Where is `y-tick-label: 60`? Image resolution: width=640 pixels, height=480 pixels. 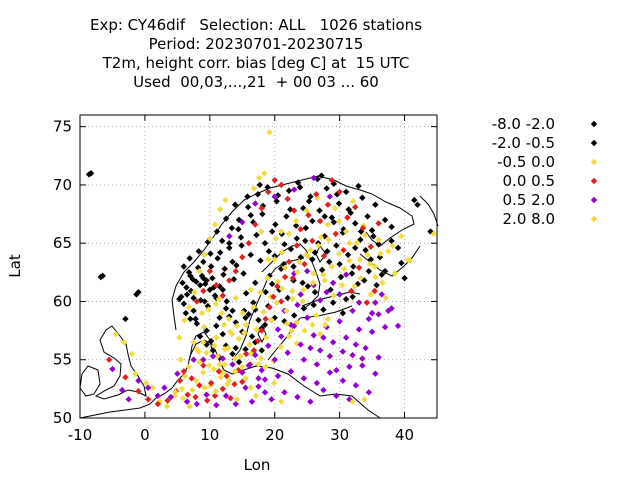 y-tick-label: 60 is located at coordinates (62, 301).